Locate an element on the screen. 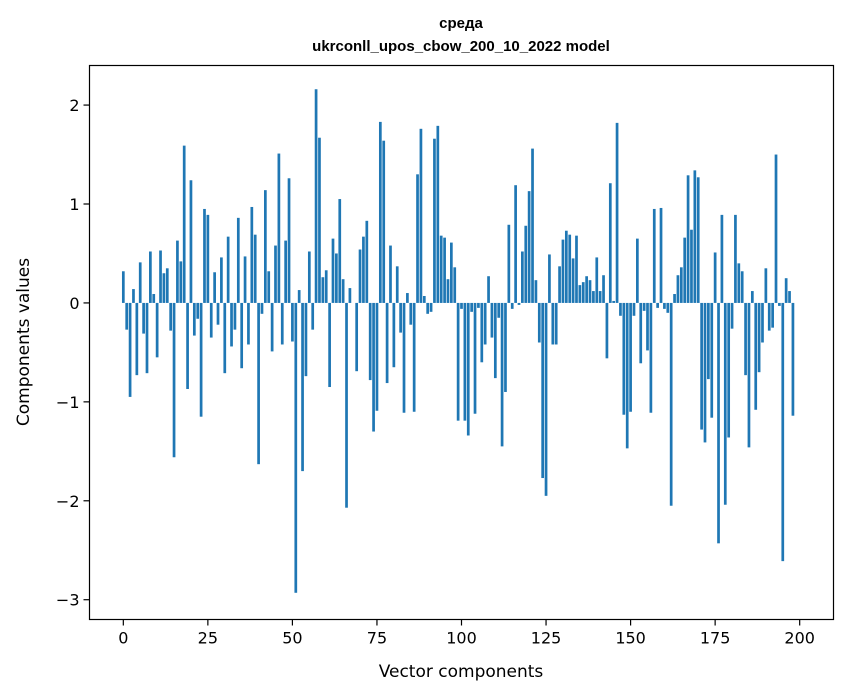 This screenshot has height=696, width=847. y-tick-label: 0 is located at coordinates (74, 303).